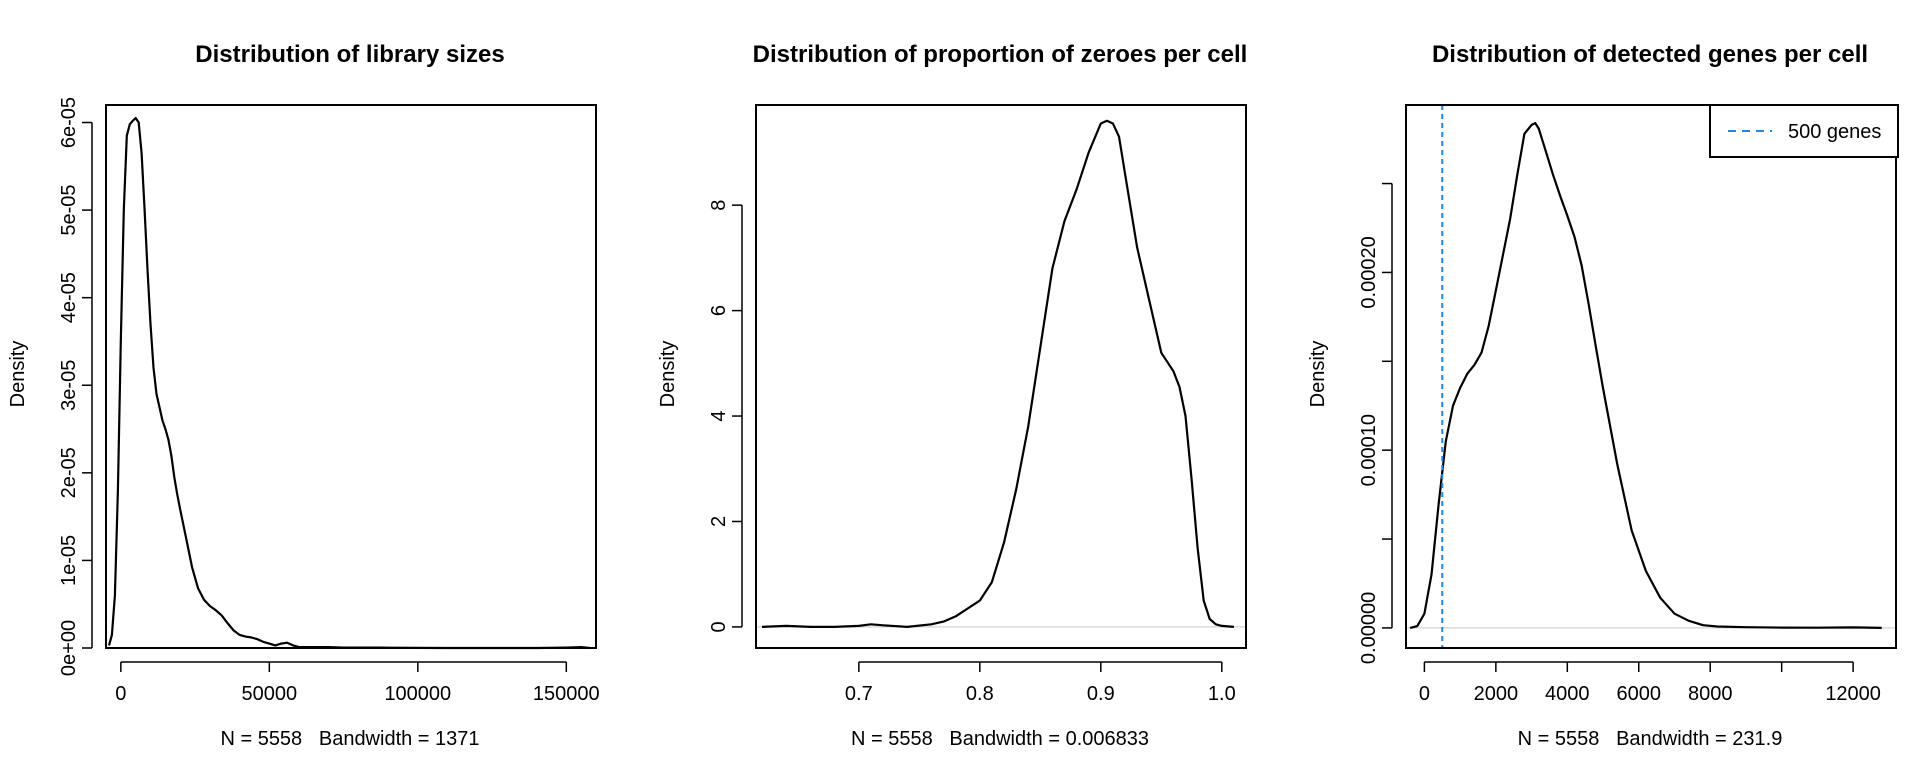  Describe the element at coordinates (69, 560) in the screenshot. I see `y-tick-label: 1e-05` at that location.